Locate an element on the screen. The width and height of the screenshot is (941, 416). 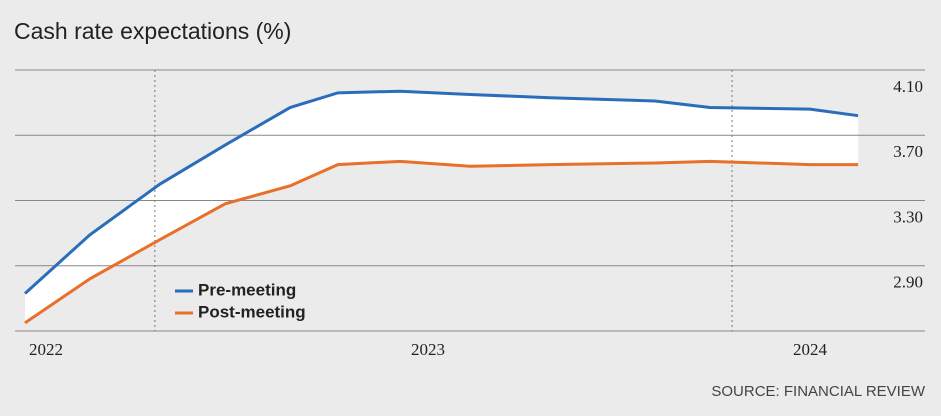
y-tick-label: 2.90 is located at coordinates (908, 282).